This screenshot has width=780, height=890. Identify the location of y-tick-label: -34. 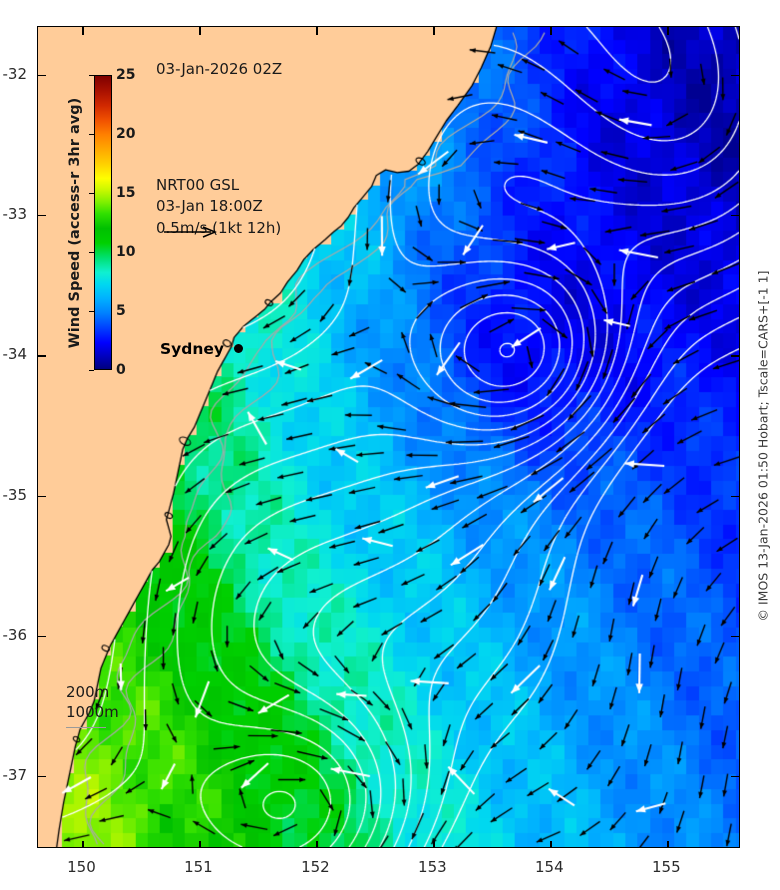
(15, 354).